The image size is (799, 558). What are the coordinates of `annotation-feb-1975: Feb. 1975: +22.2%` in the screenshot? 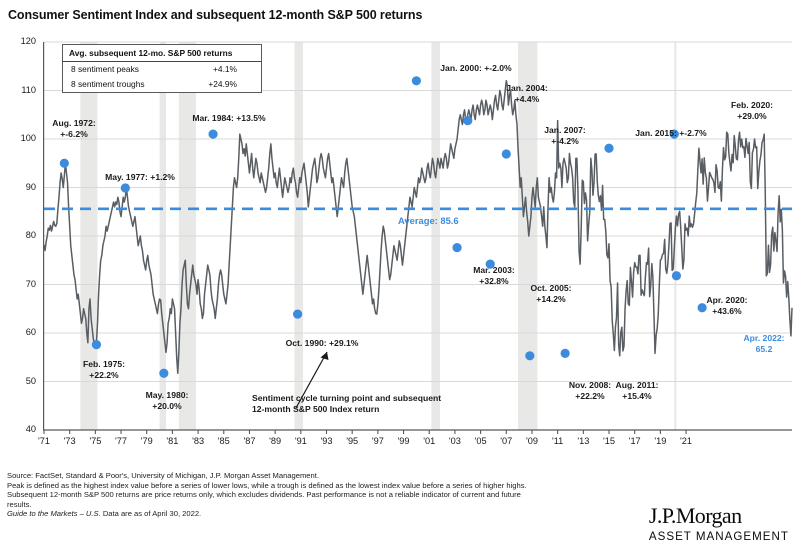 It's located at (104, 369).